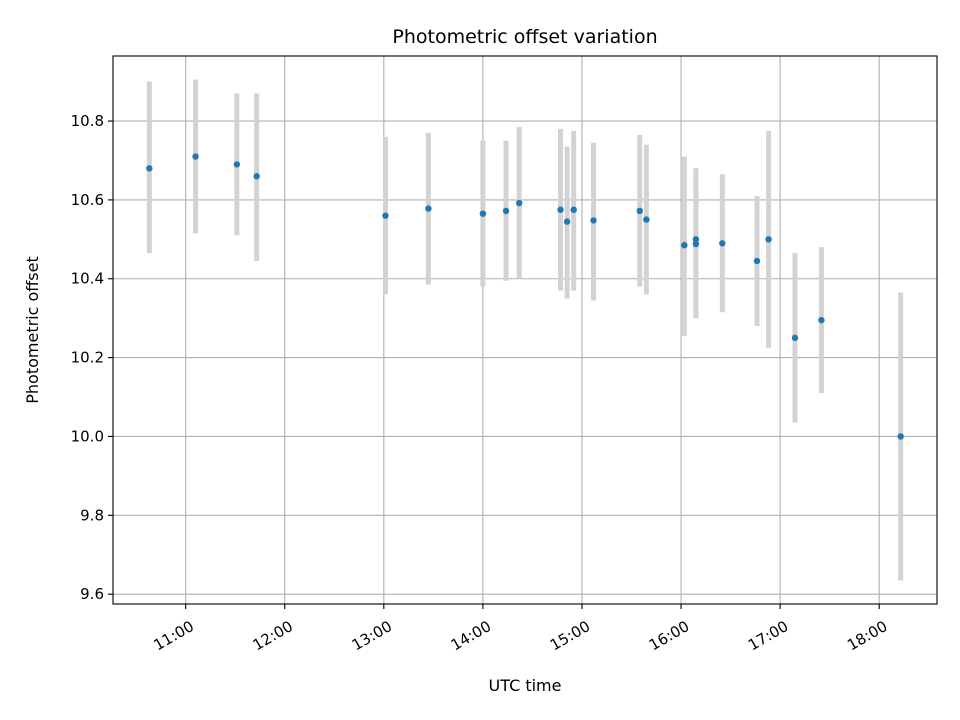 This screenshot has width=960, height=720. What do you see at coordinates (92, 515) in the screenshot?
I see `y-tick-label: 9.8` at bounding box center [92, 515].